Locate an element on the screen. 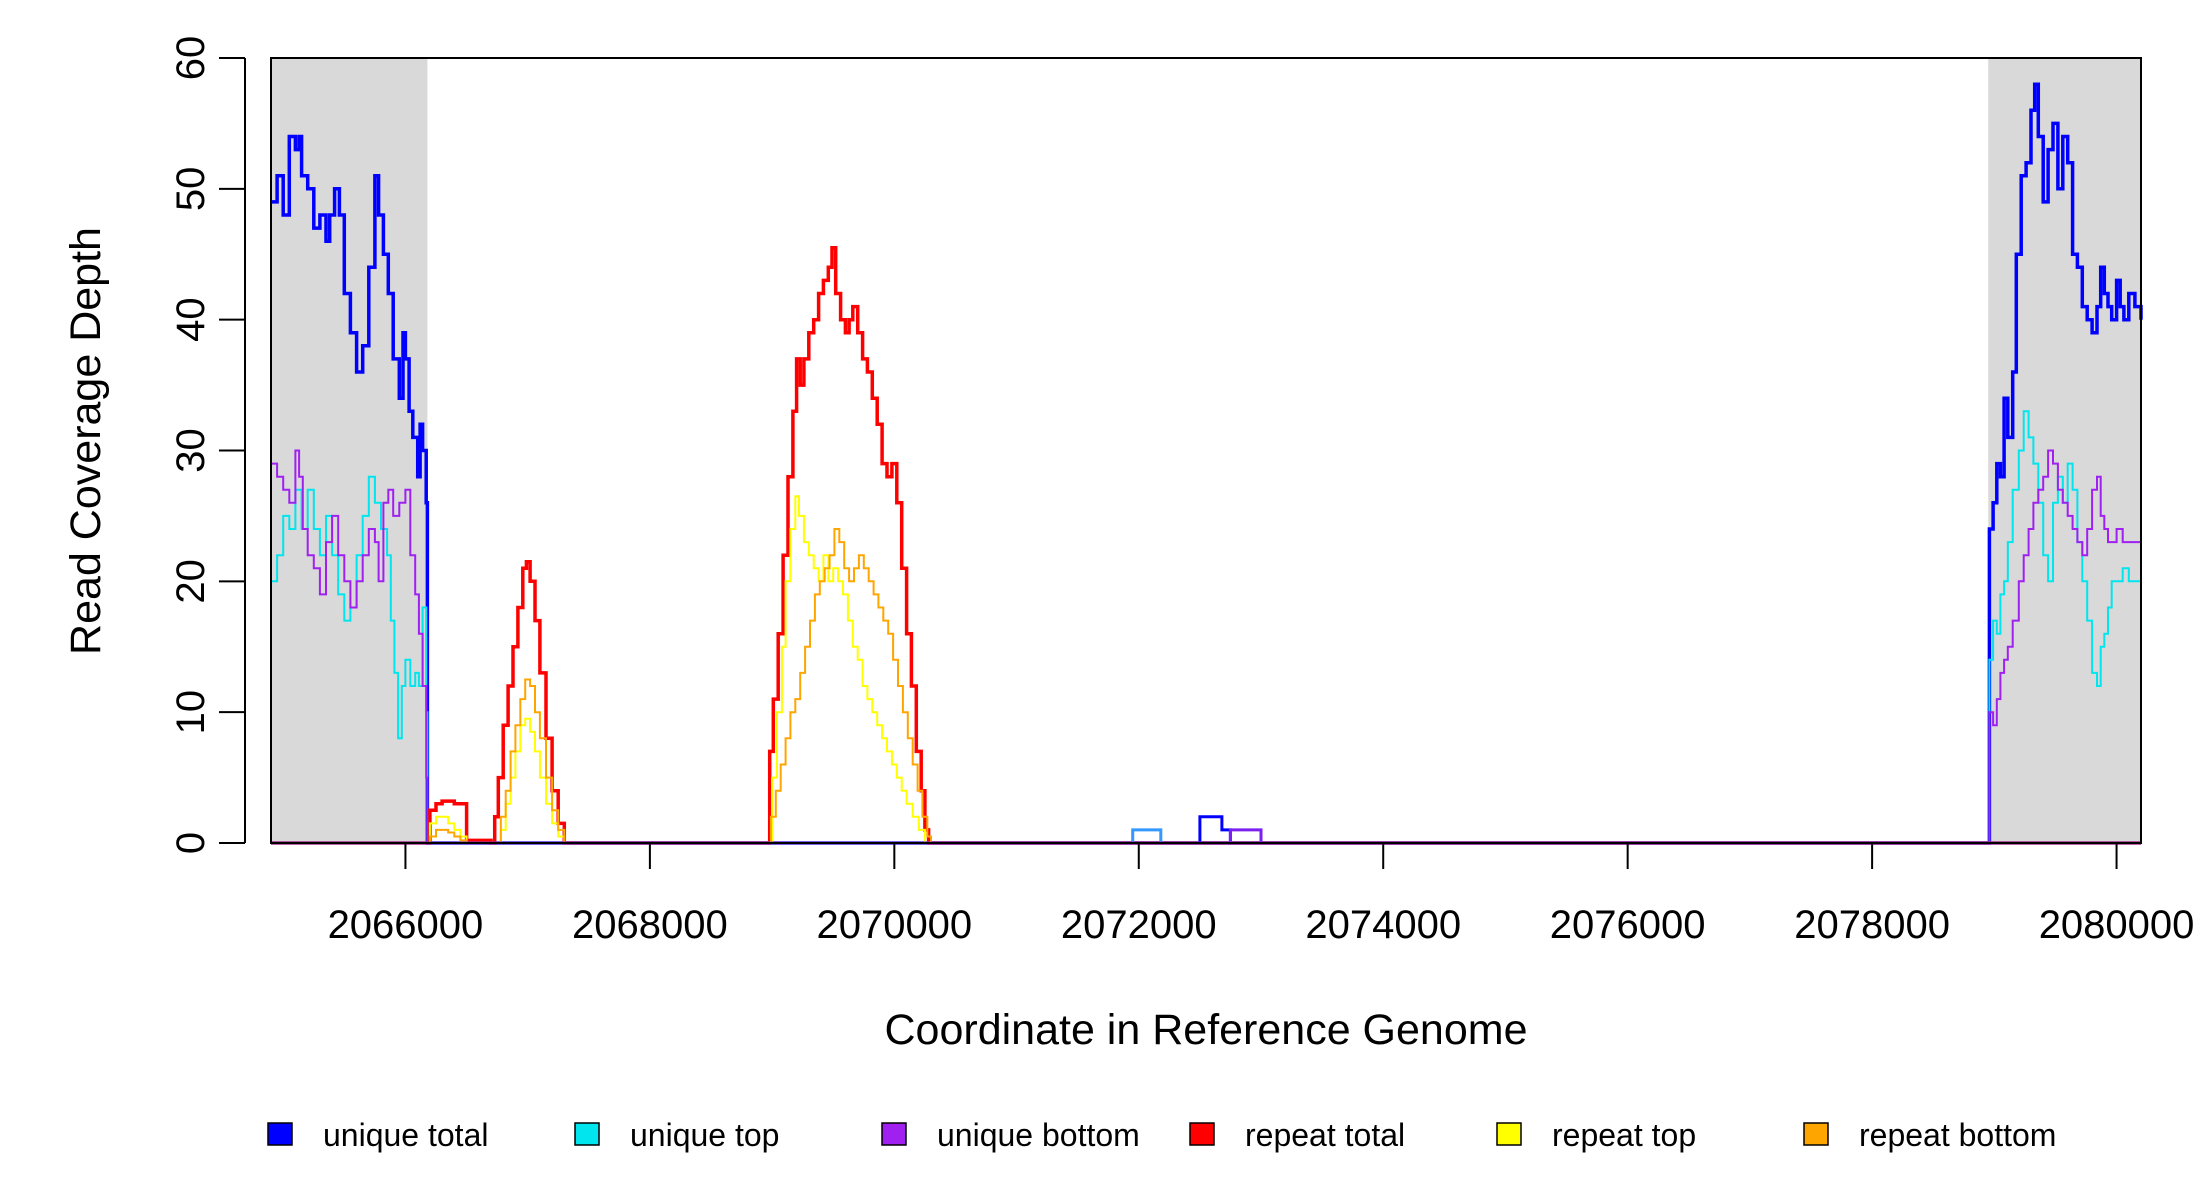 This screenshot has height=1200, width=2200. x-tick-label: 2078000 is located at coordinates (1872, 925).